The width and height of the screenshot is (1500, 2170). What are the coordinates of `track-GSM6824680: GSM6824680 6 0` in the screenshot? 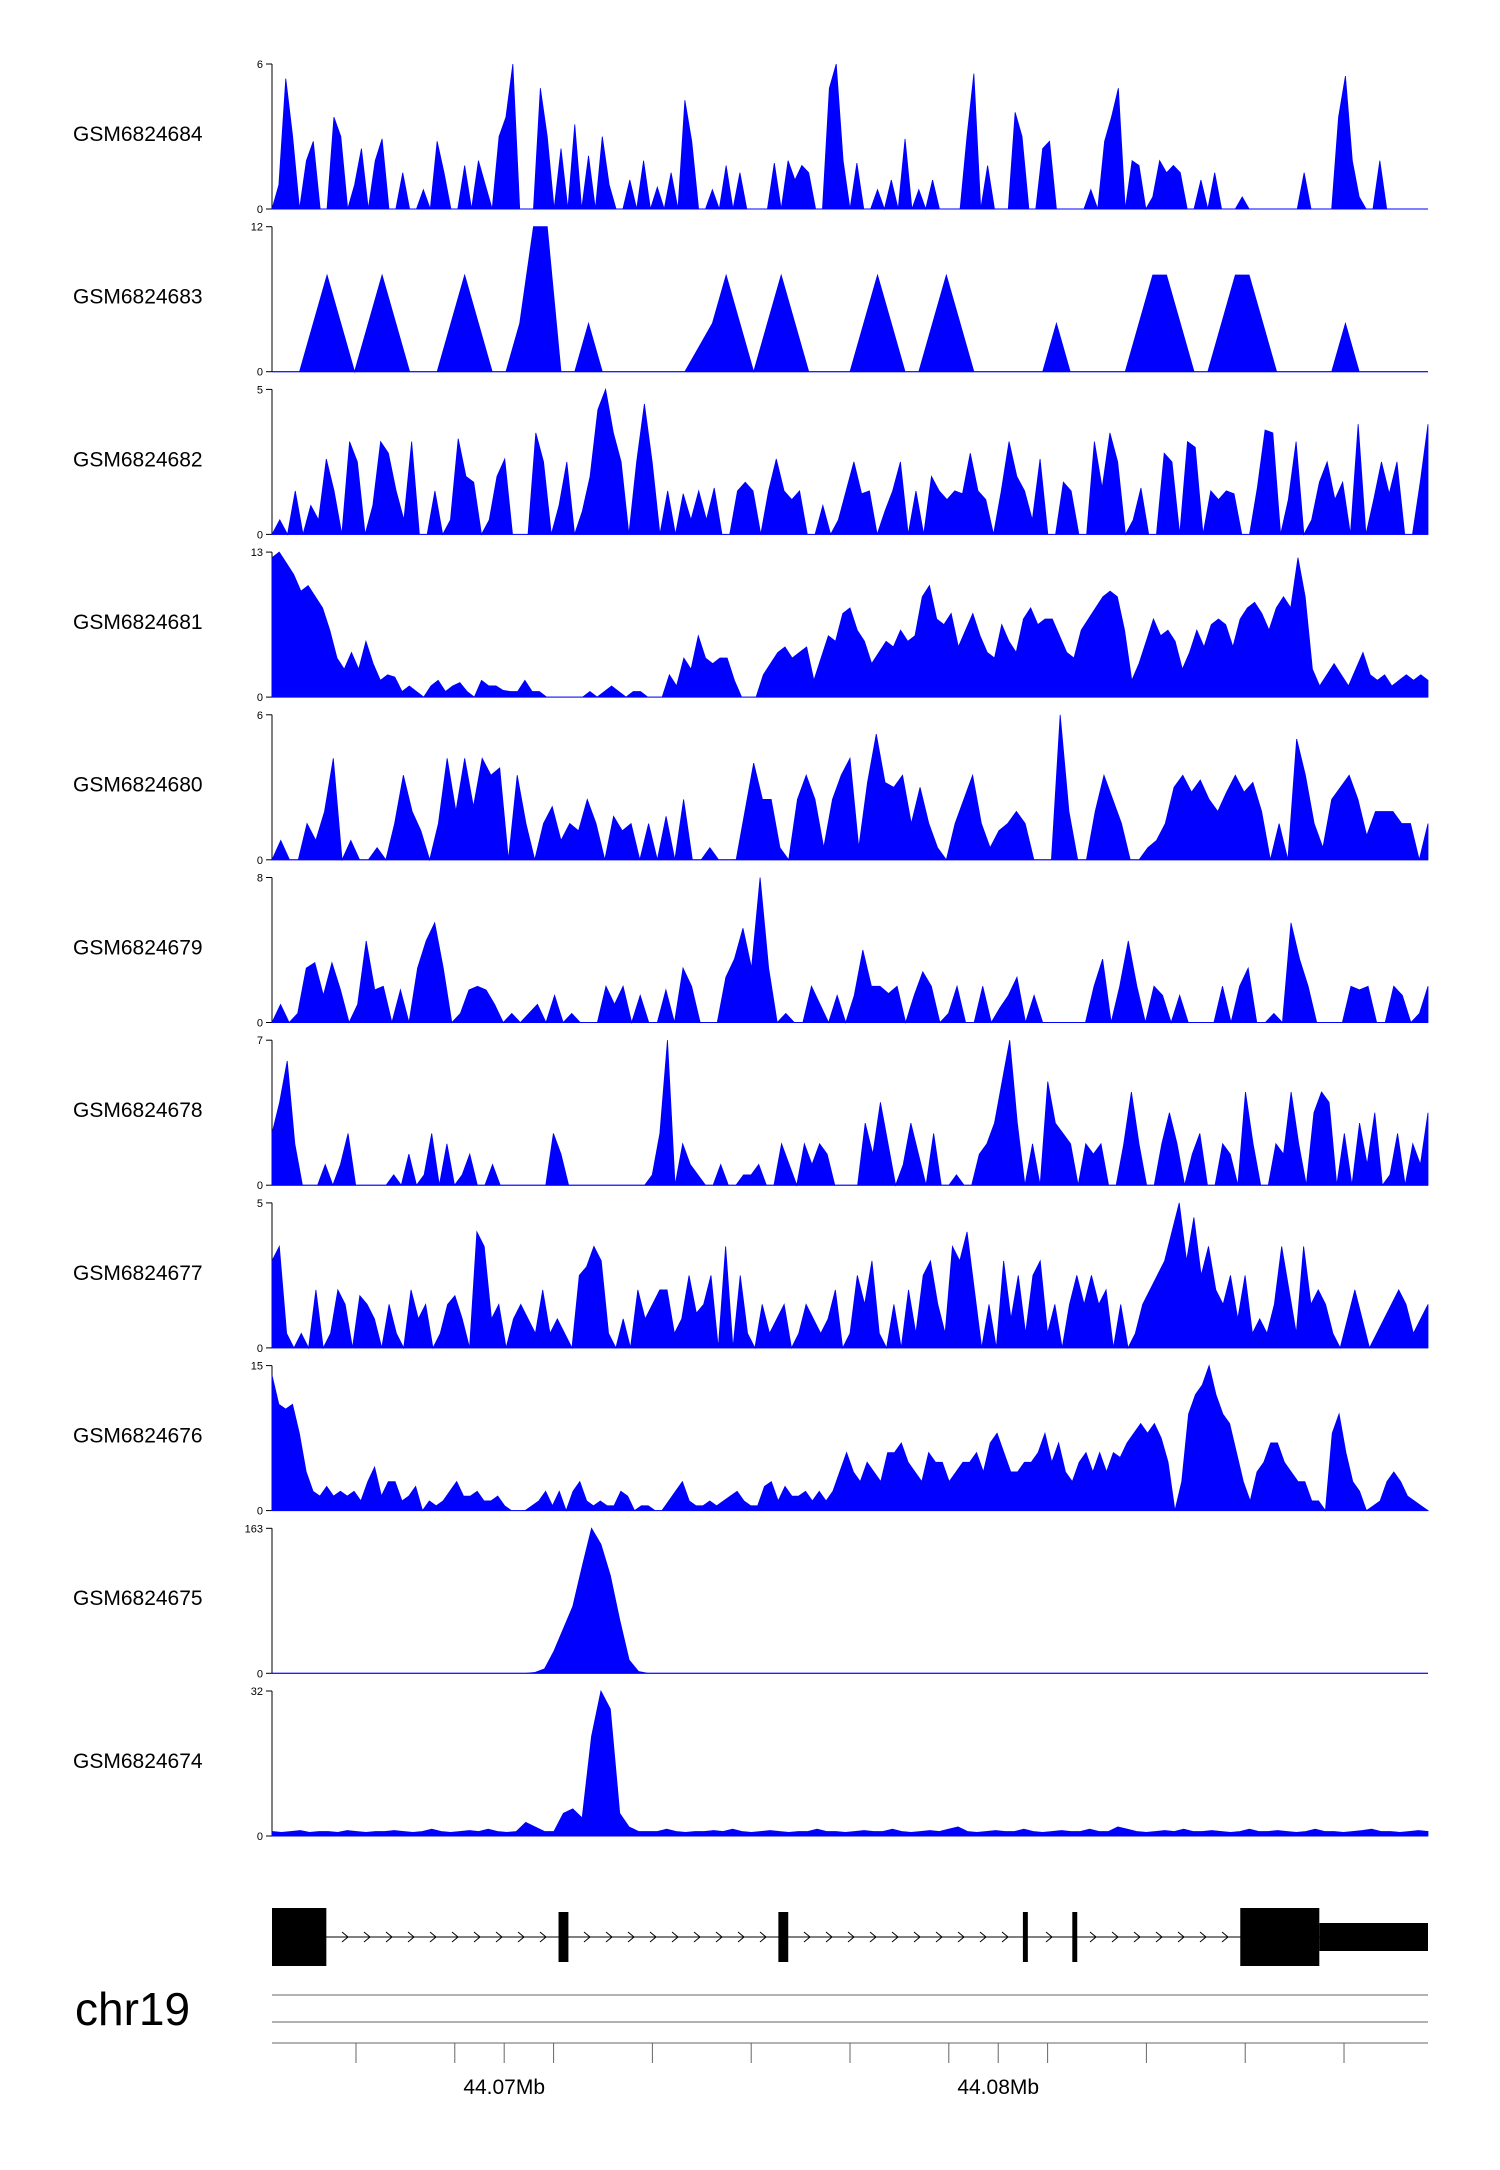 It's located at (751, 788).